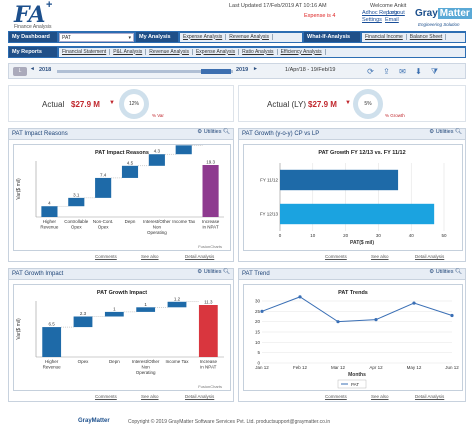  What do you see at coordinates (258, 332) in the screenshot?
I see `y-tick-label: 15` at bounding box center [258, 332].